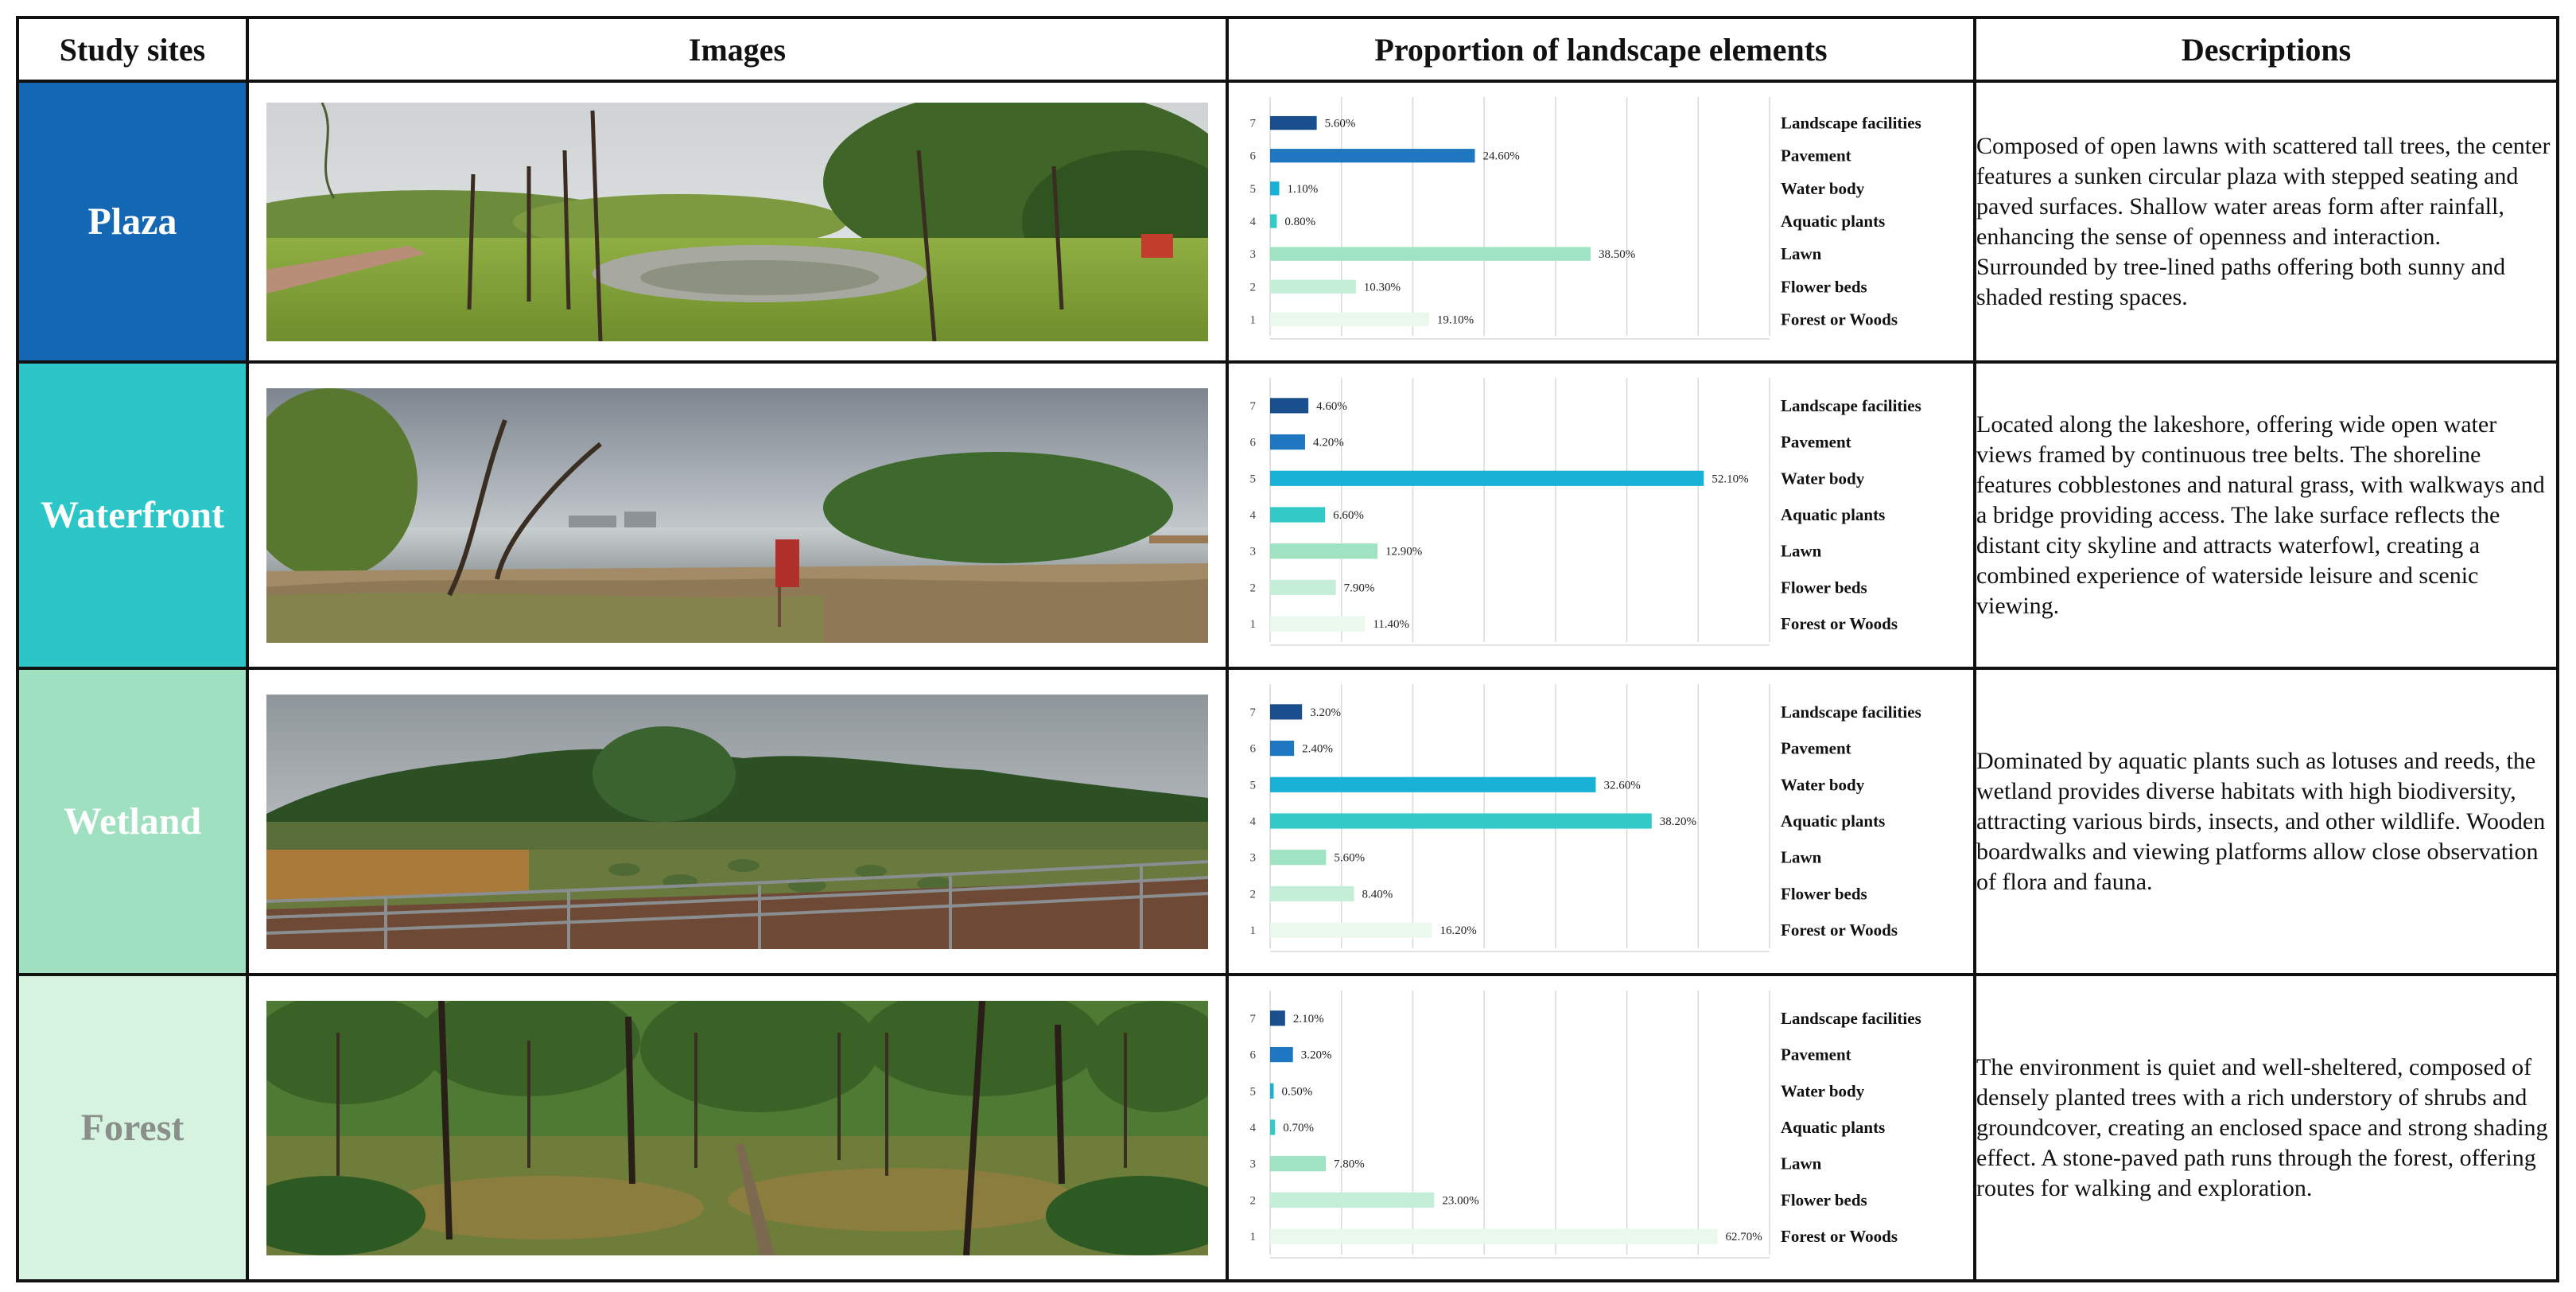  I want to click on site-cell-plaza: Plaza, so click(132, 222).